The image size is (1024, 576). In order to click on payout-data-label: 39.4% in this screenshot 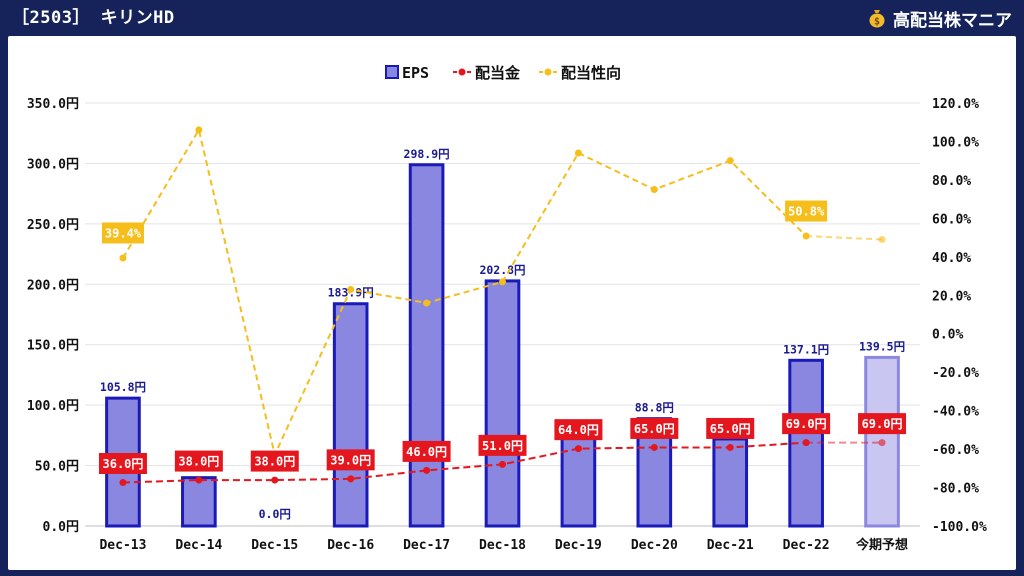, I will do `click(123, 233)`.